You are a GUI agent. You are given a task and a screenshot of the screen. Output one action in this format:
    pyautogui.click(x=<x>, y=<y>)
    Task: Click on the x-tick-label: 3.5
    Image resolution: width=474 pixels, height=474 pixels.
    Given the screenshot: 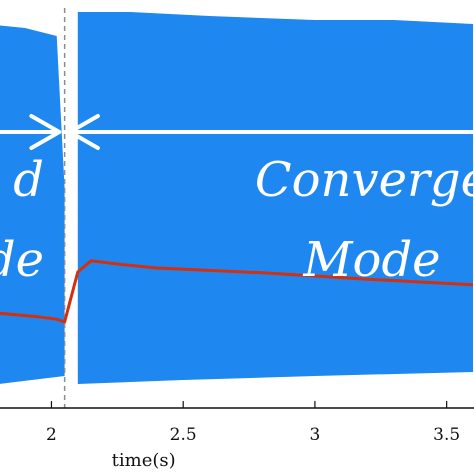 What is the action you would take?
    pyautogui.click(x=446, y=435)
    